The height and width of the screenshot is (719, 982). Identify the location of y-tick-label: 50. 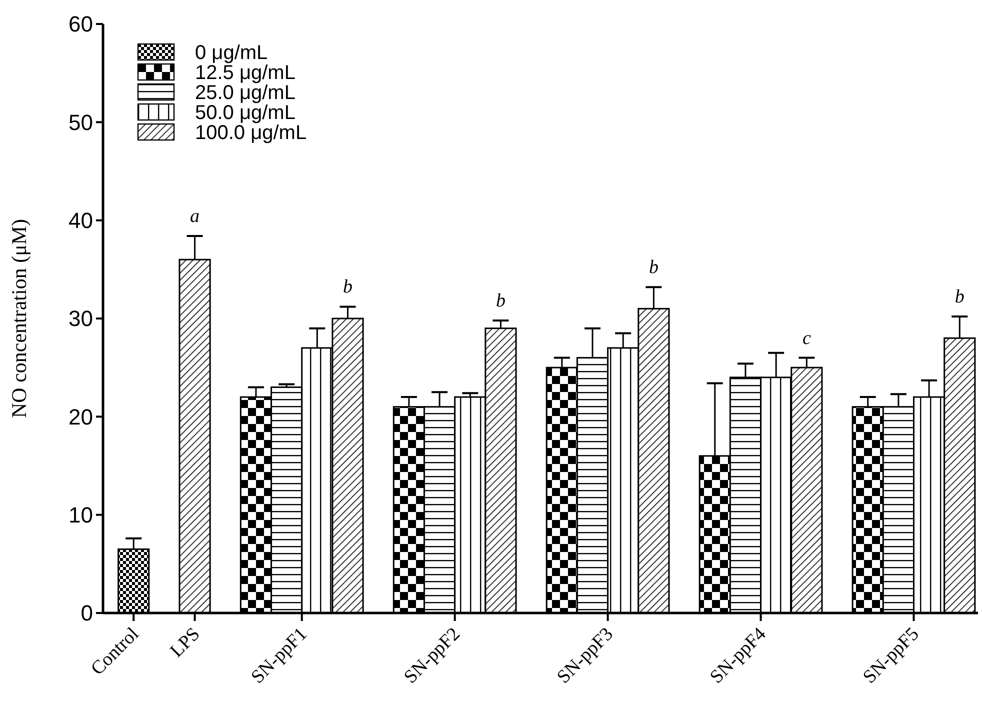
(80, 122).